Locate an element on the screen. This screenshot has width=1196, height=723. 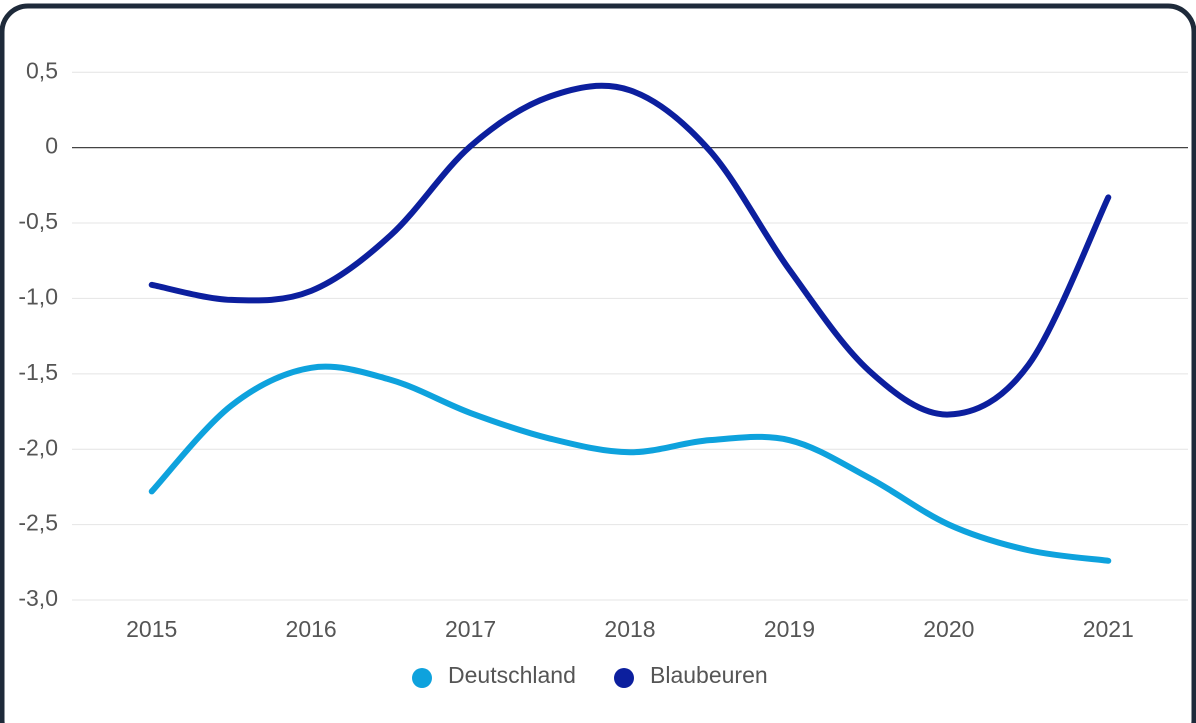
x-tick-label: 2015 is located at coordinates (151, 629).